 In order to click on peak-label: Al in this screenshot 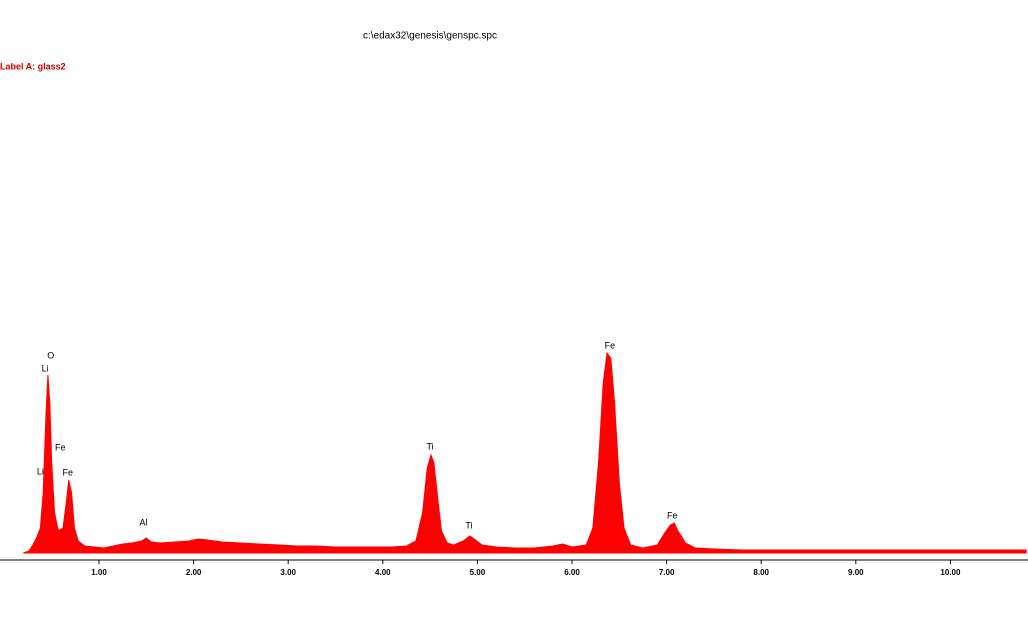, I will do `click(143, 522)`.